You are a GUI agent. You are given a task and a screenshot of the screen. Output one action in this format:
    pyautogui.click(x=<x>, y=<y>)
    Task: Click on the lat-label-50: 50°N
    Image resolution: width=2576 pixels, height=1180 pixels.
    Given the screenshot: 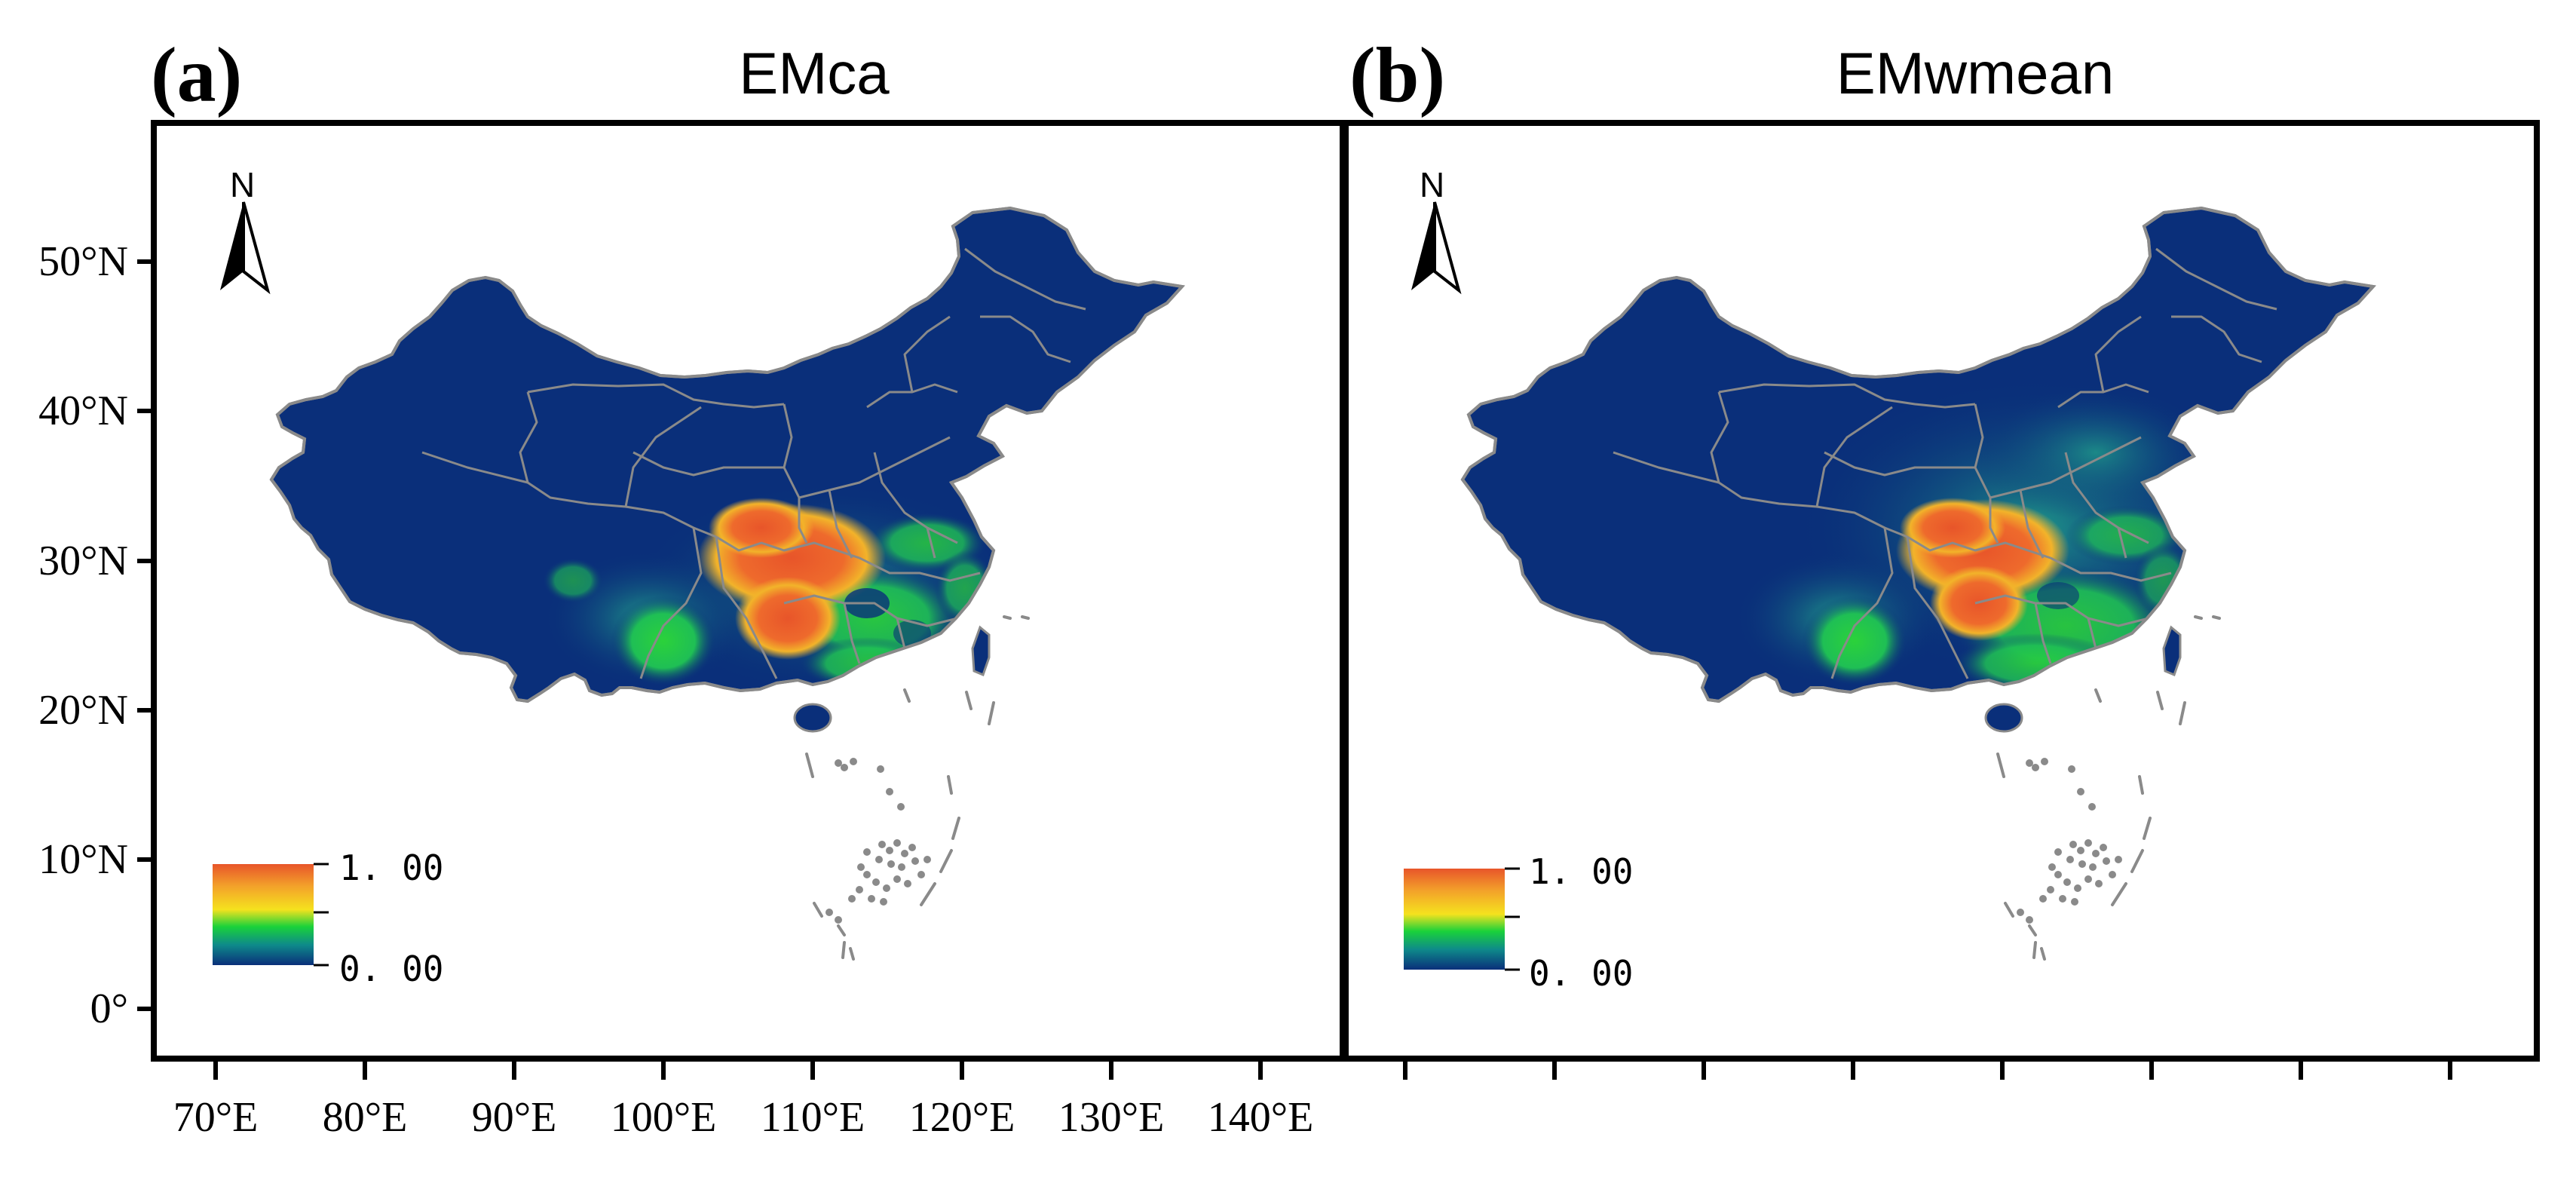 What is the action you would take?
    pyautogui.click(x=83, y=261)
    